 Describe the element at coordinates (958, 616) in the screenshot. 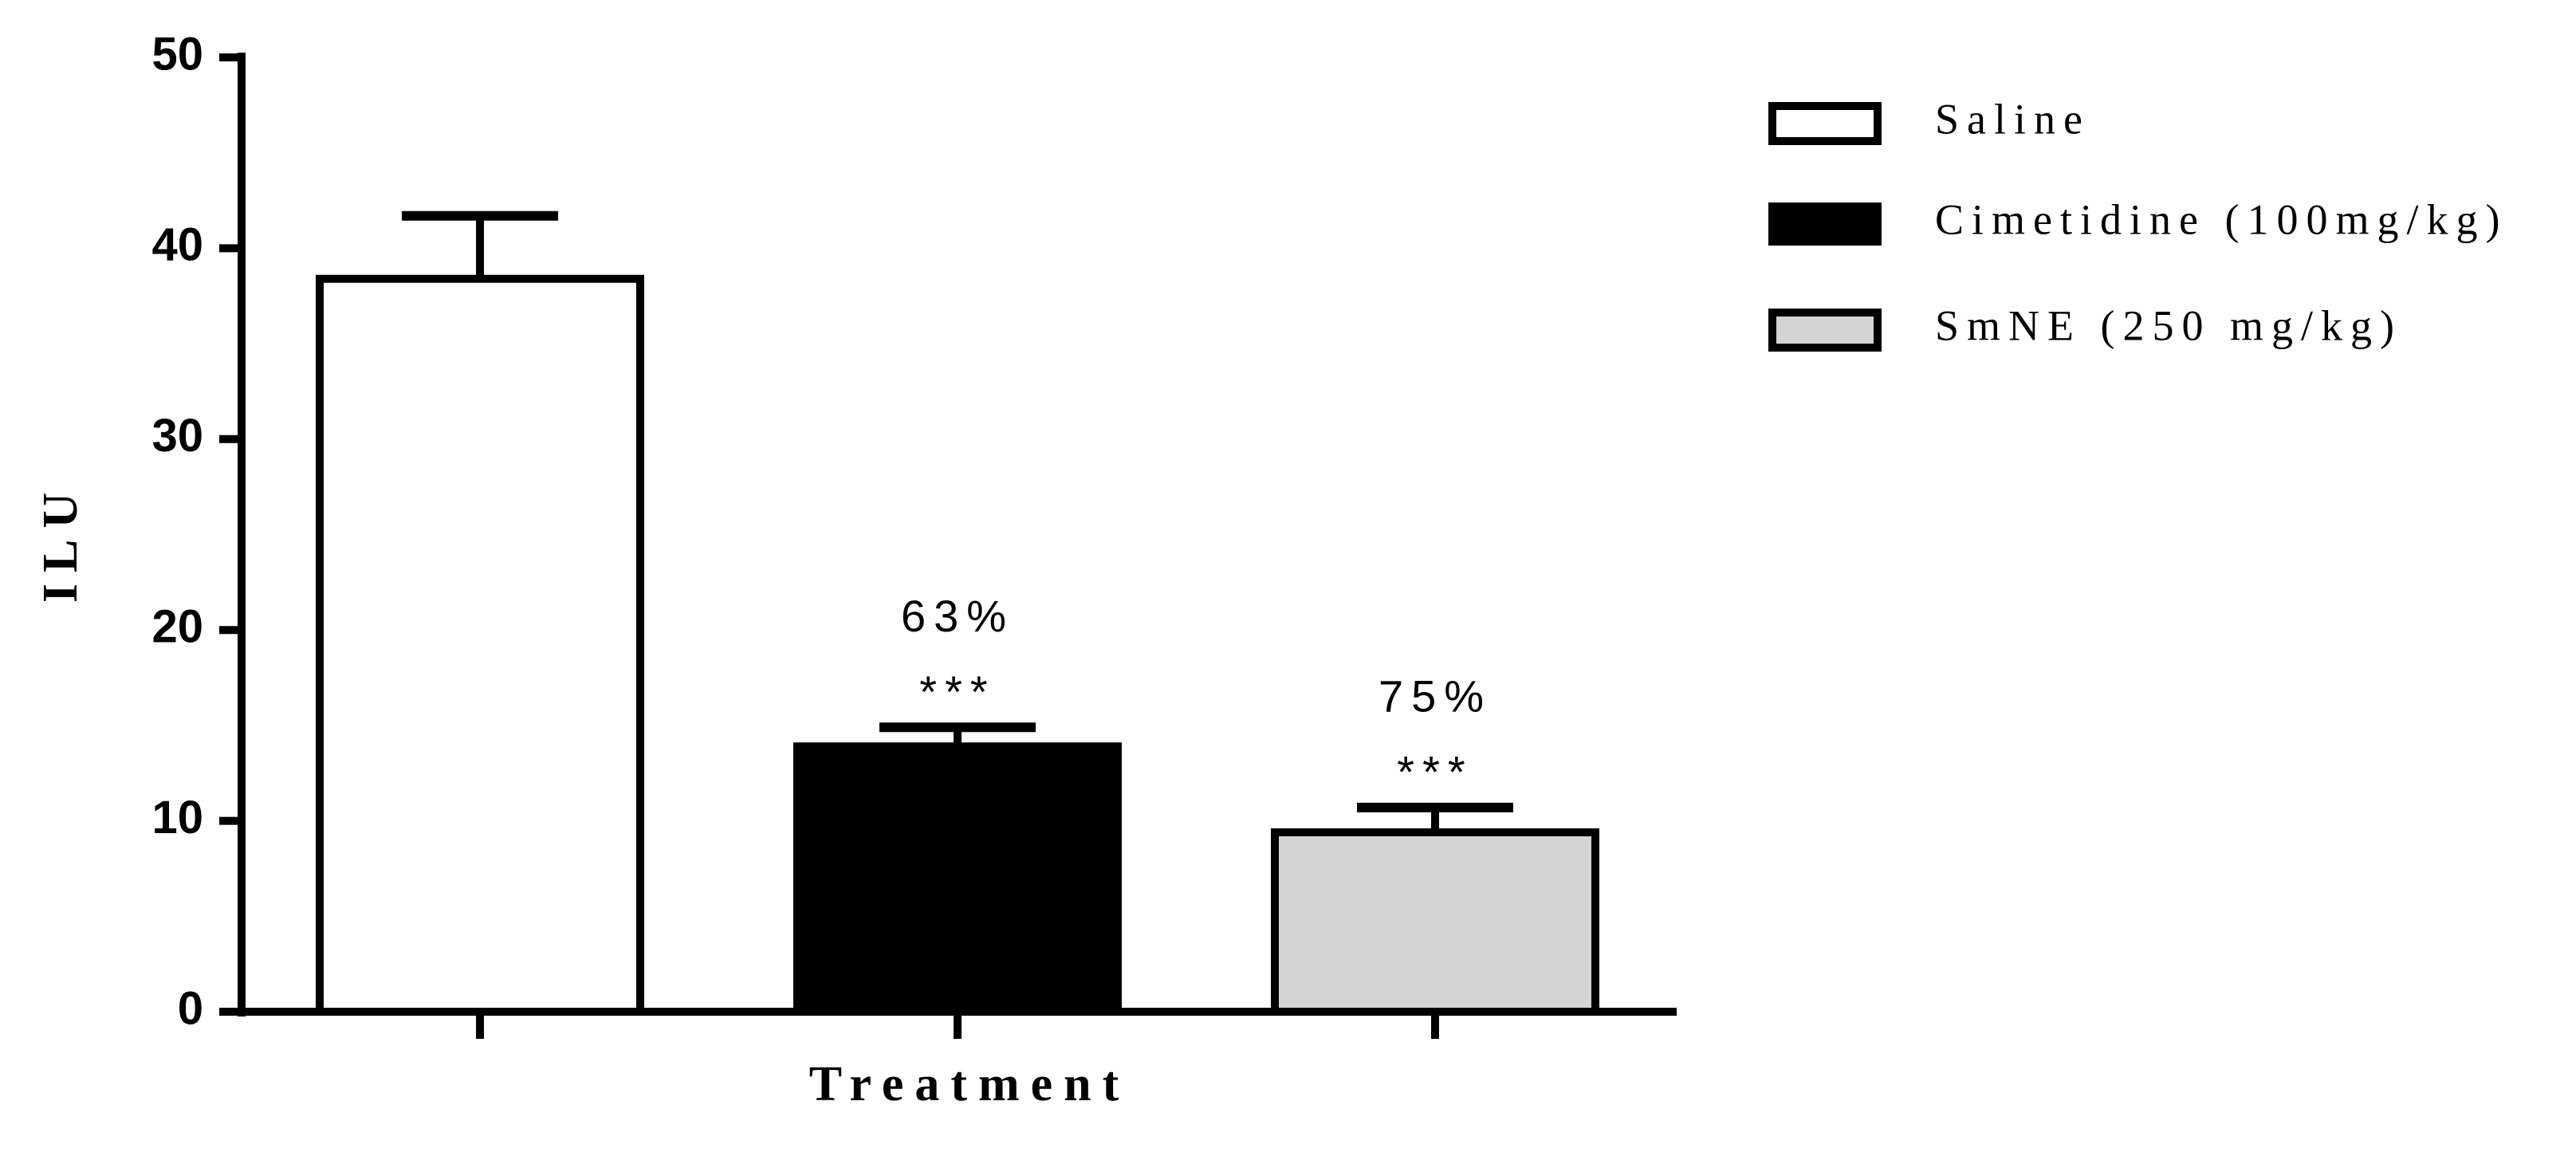

I see `percent-label: 63%` at that location.